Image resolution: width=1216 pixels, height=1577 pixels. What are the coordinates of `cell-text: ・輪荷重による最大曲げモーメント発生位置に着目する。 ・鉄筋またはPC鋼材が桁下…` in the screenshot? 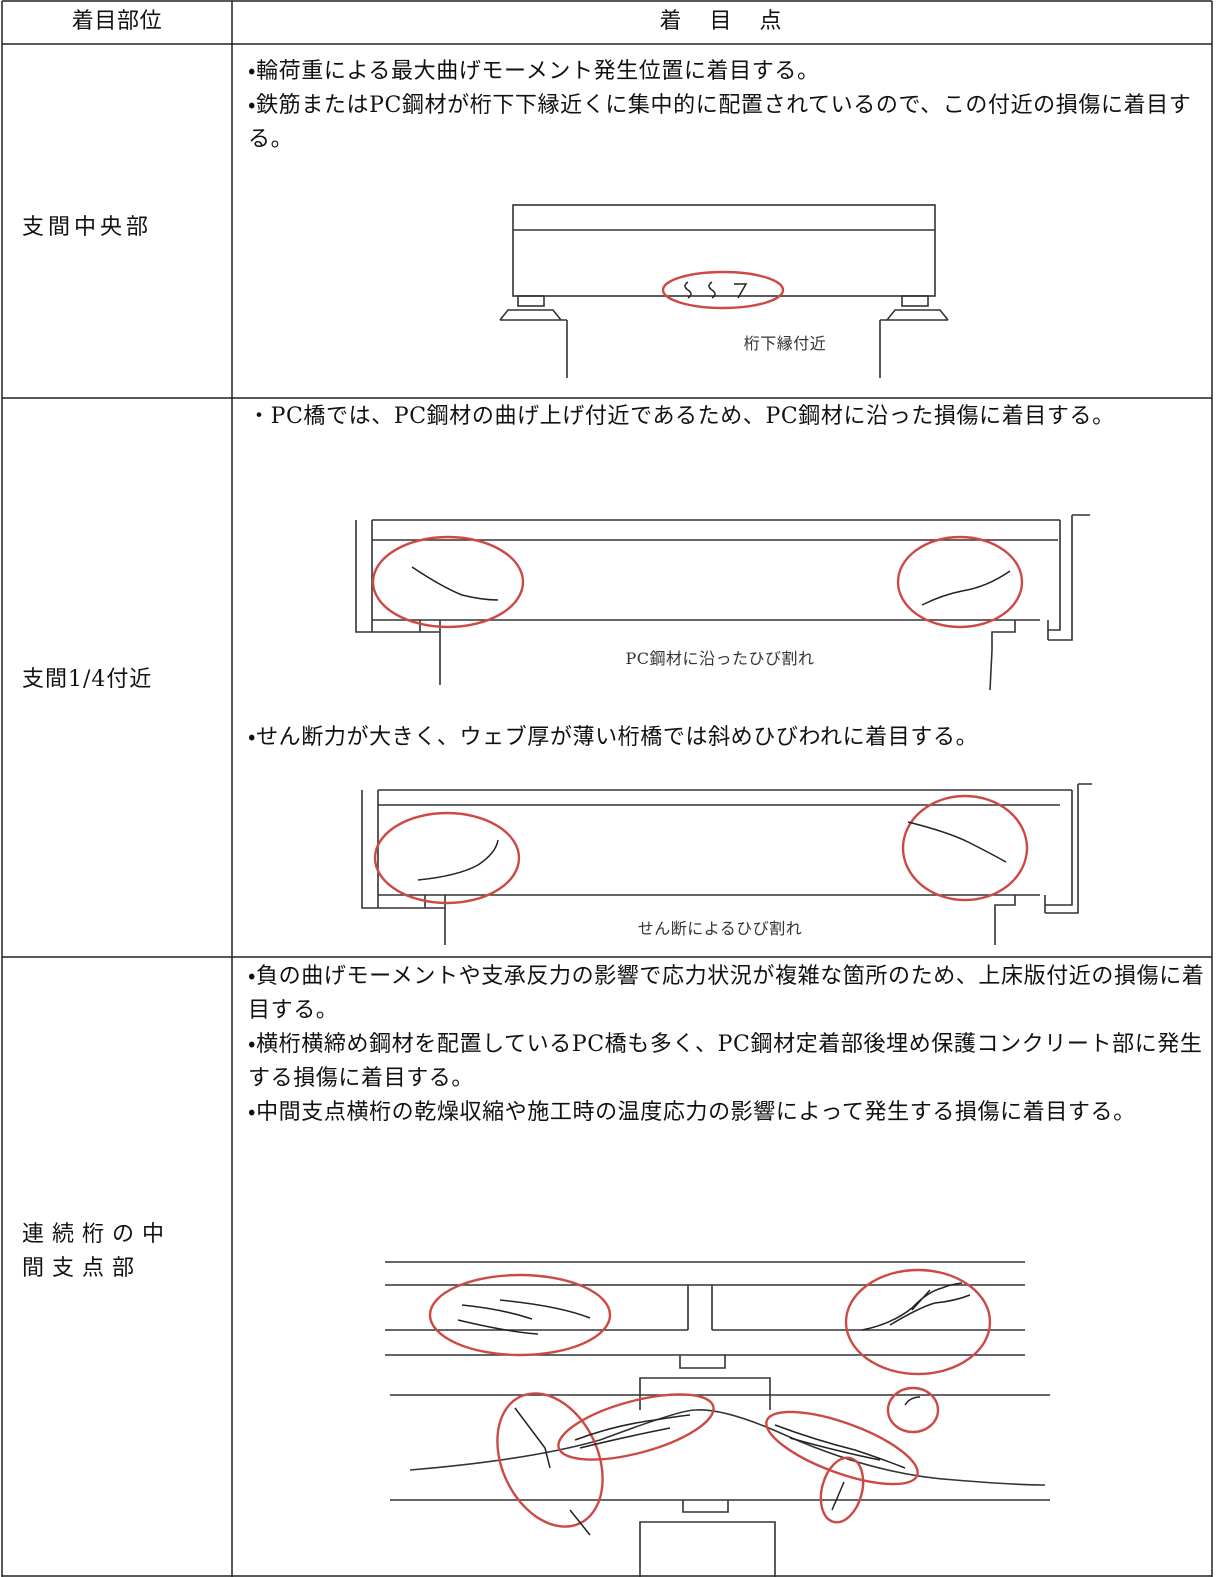 It's located at (727, 106).